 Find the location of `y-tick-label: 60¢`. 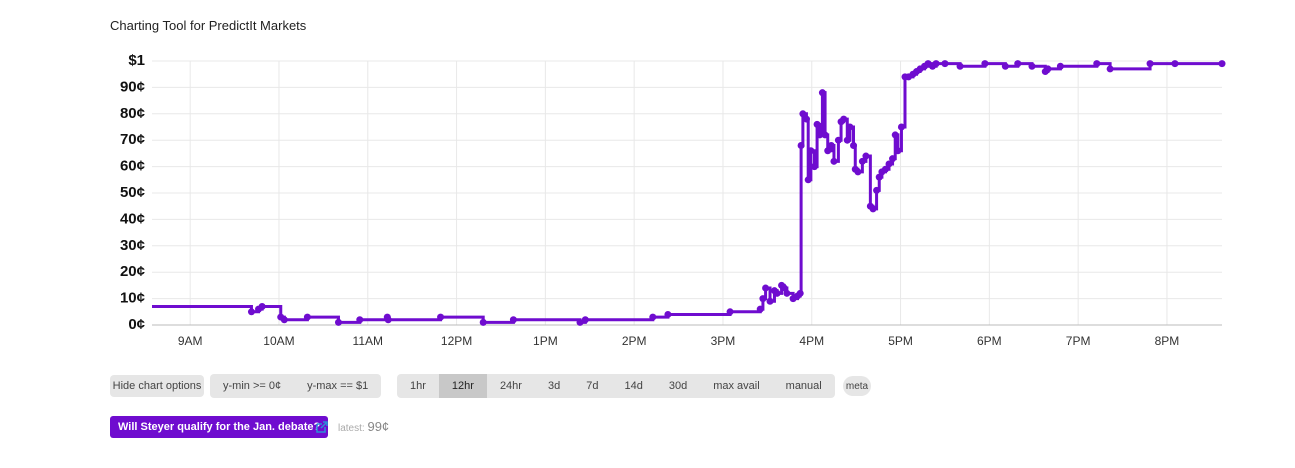

y-tick-label: 60¢ is located at coordinates (132, 166).